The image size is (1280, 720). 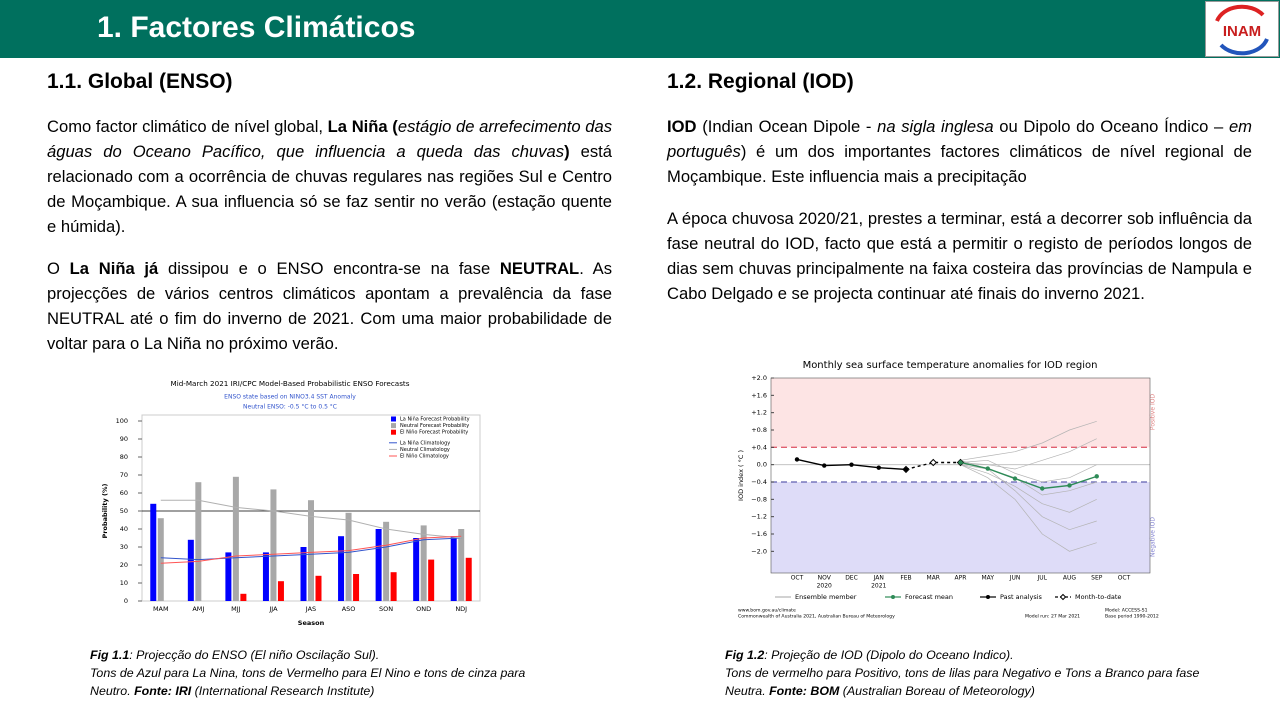 What do you see at coordinates (567, 151) in the screenshot?
I see `text-run: )` at bounding box center [567, 151].